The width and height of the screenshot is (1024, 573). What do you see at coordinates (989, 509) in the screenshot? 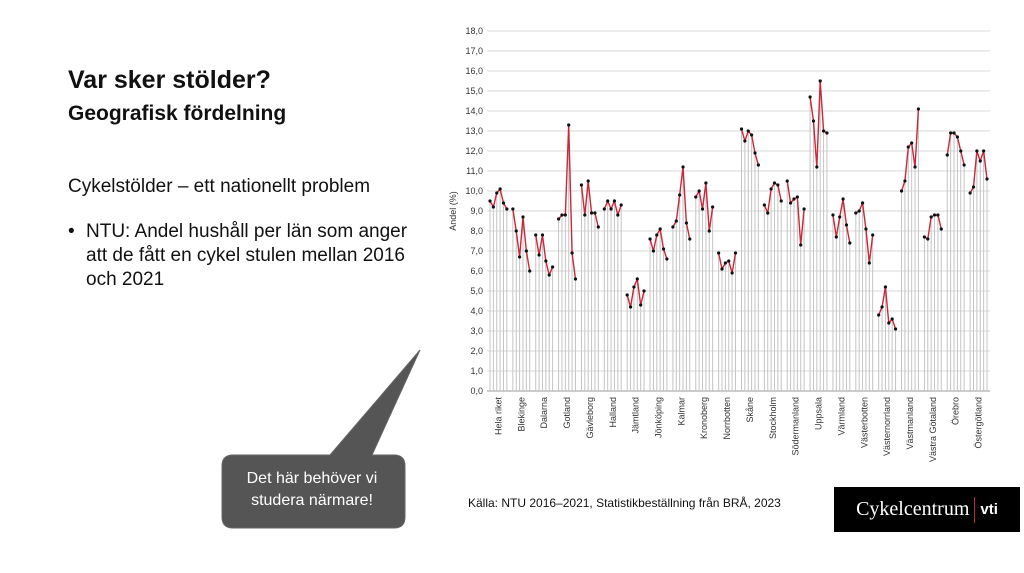
I see `logo-text: vti` at bounding box center [989, 509].